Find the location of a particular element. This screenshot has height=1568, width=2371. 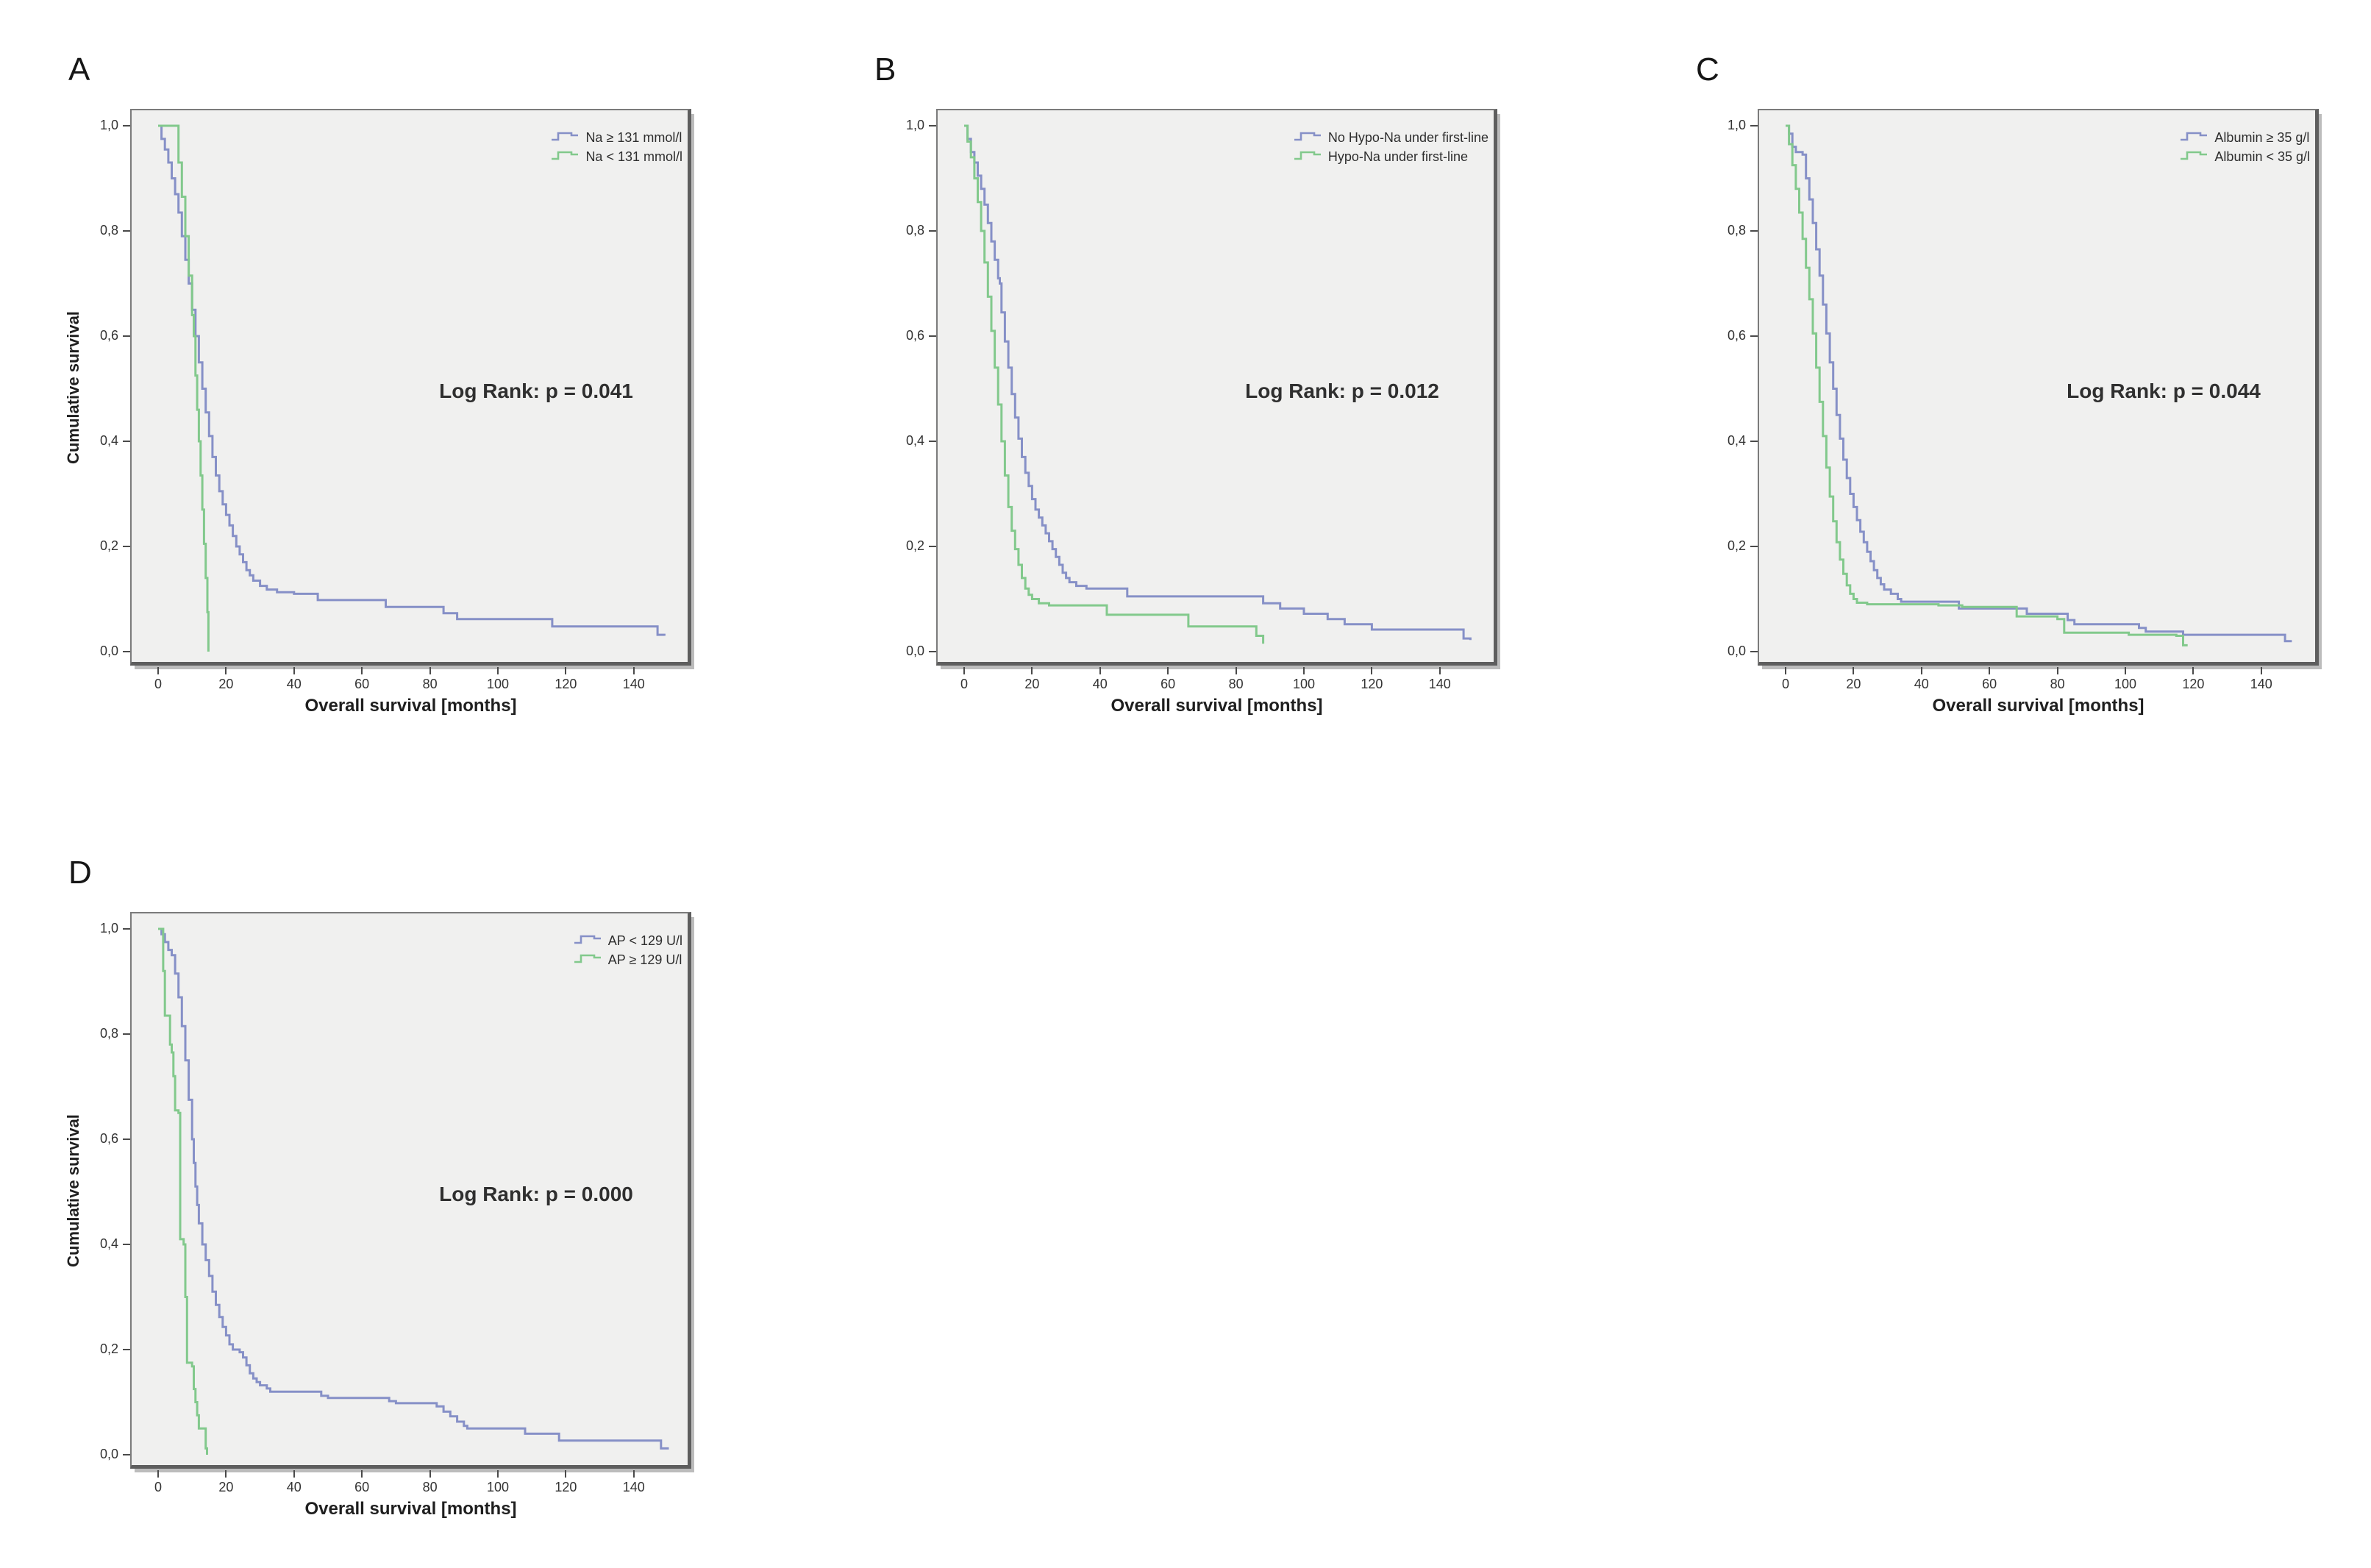

legend-item: Albumin < 35 g/l is located at coordinates (2245, 156).